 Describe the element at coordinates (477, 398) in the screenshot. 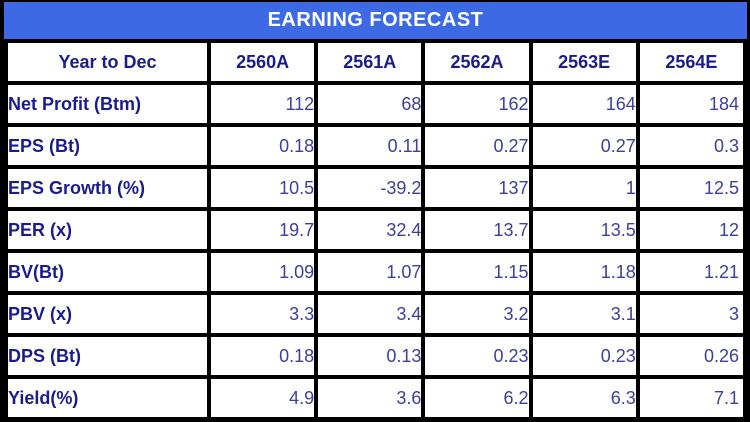

I see `value-cell: 6.2` at that location.